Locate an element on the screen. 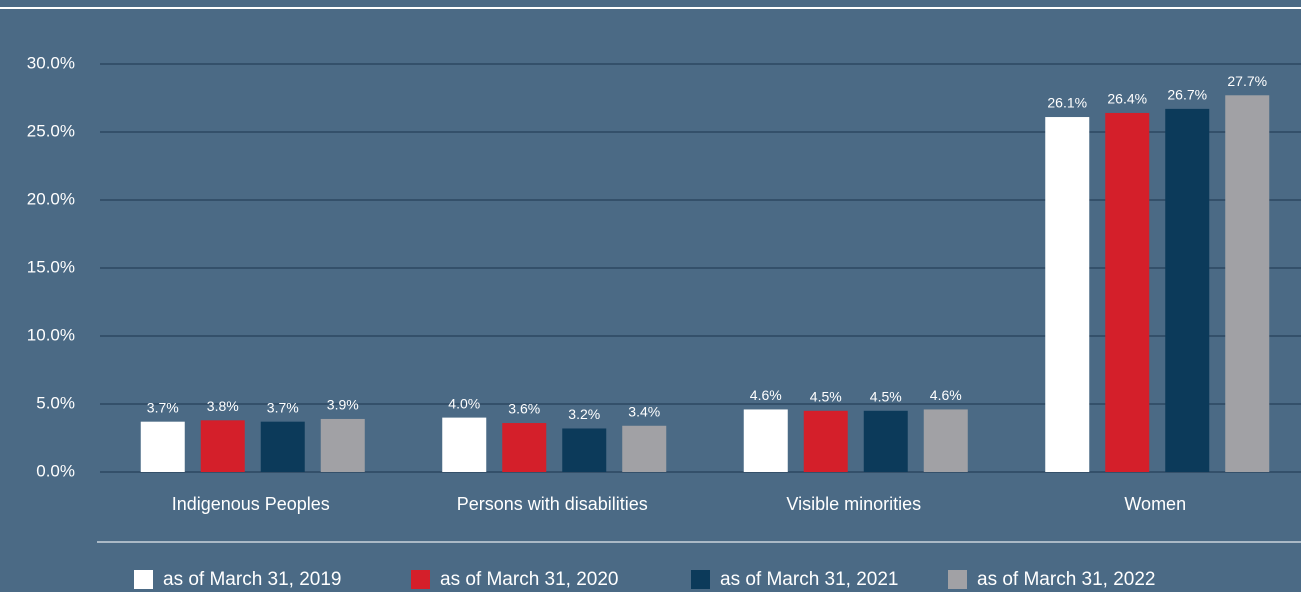 The image size is (1301, 592). y-tick-label: 10.0% is located at coordinates (51, 334).